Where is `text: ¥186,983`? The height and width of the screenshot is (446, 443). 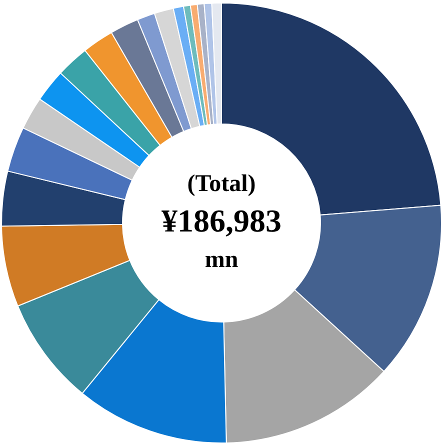
text: ¥186,983 is located at coordinates (222, 220).